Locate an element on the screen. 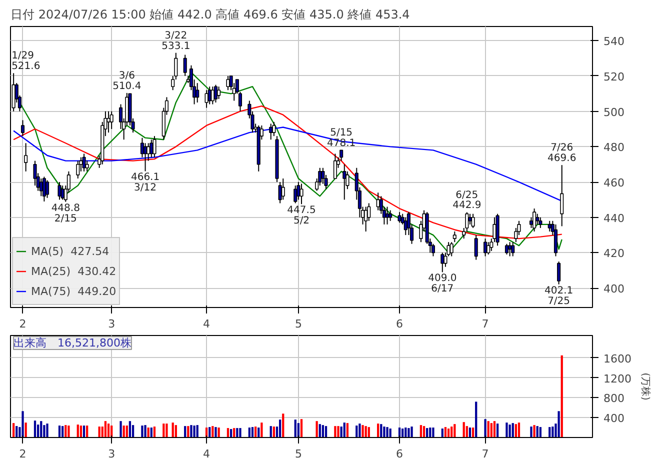  annotation: 5/15 478.1 is located at coordinates (341, 139).